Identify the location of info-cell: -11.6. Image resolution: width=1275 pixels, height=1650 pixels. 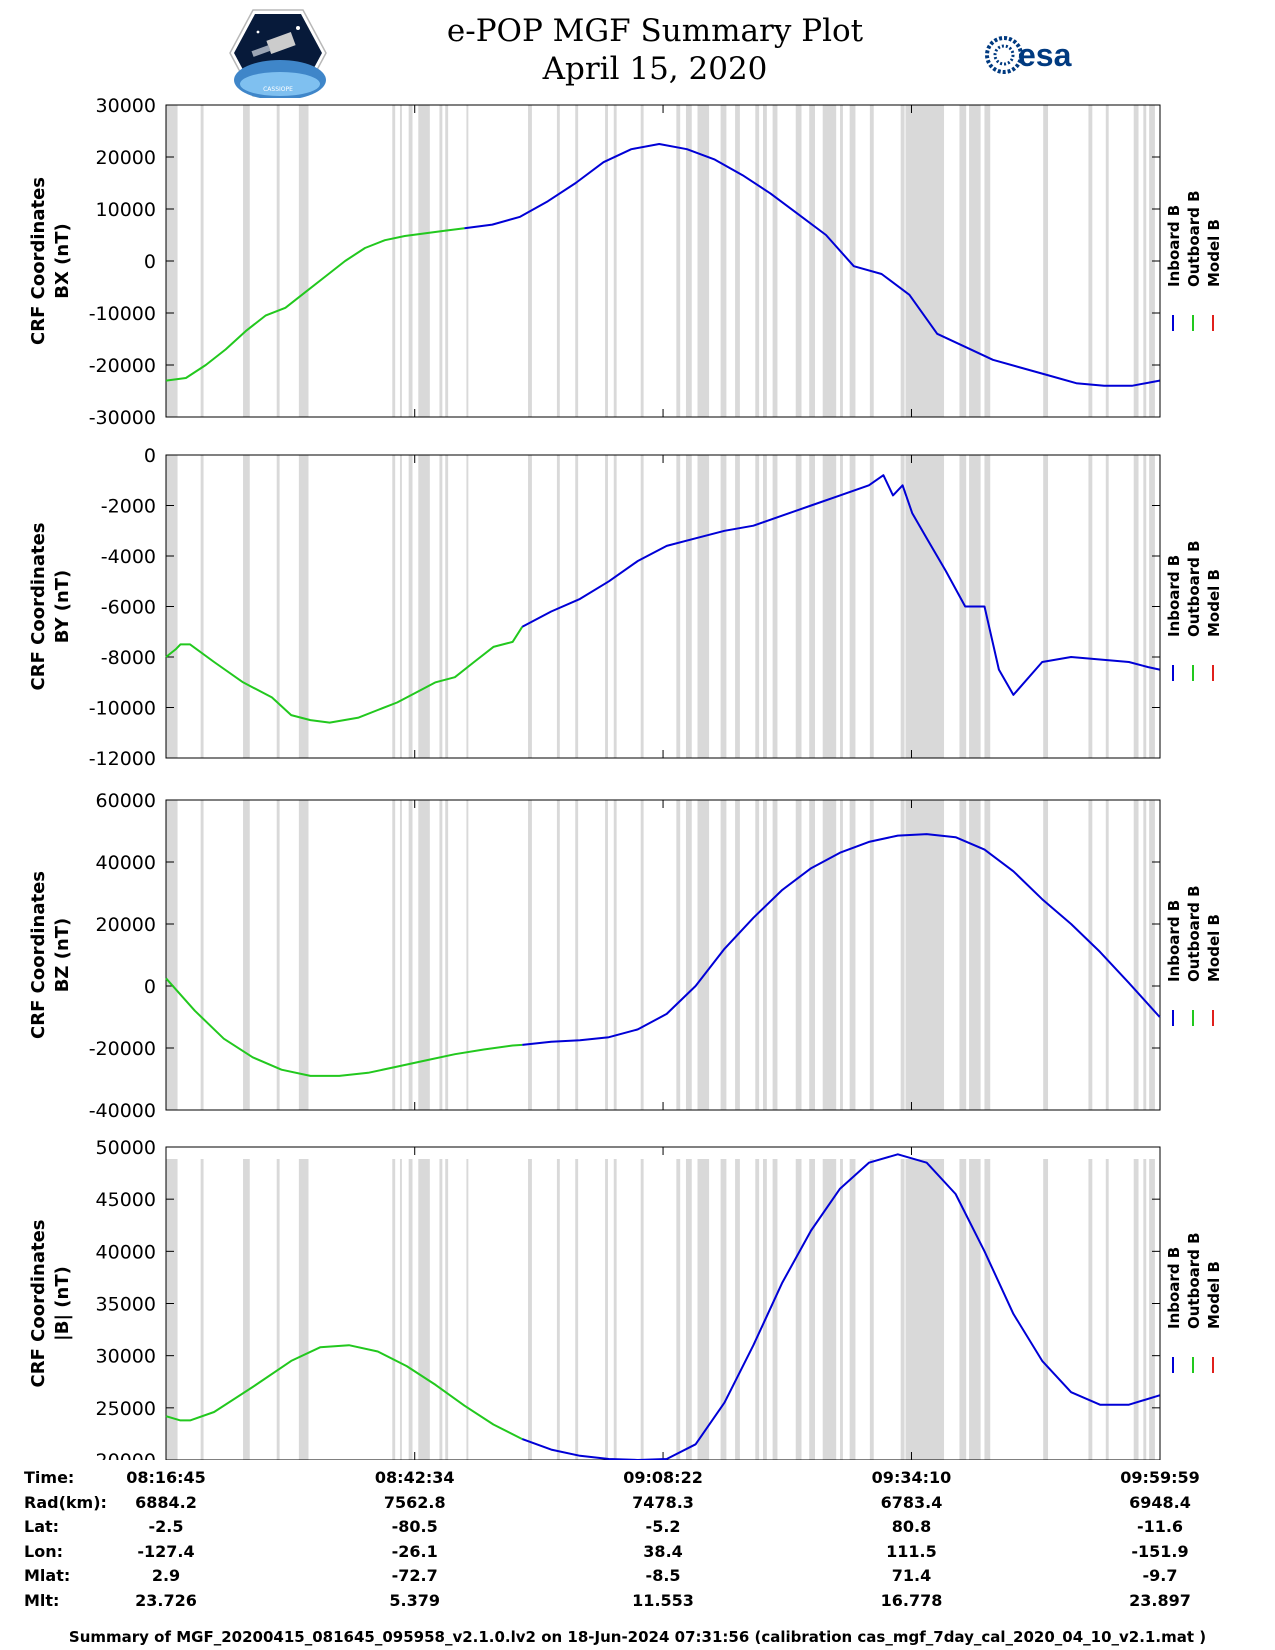
(1160, 1527).